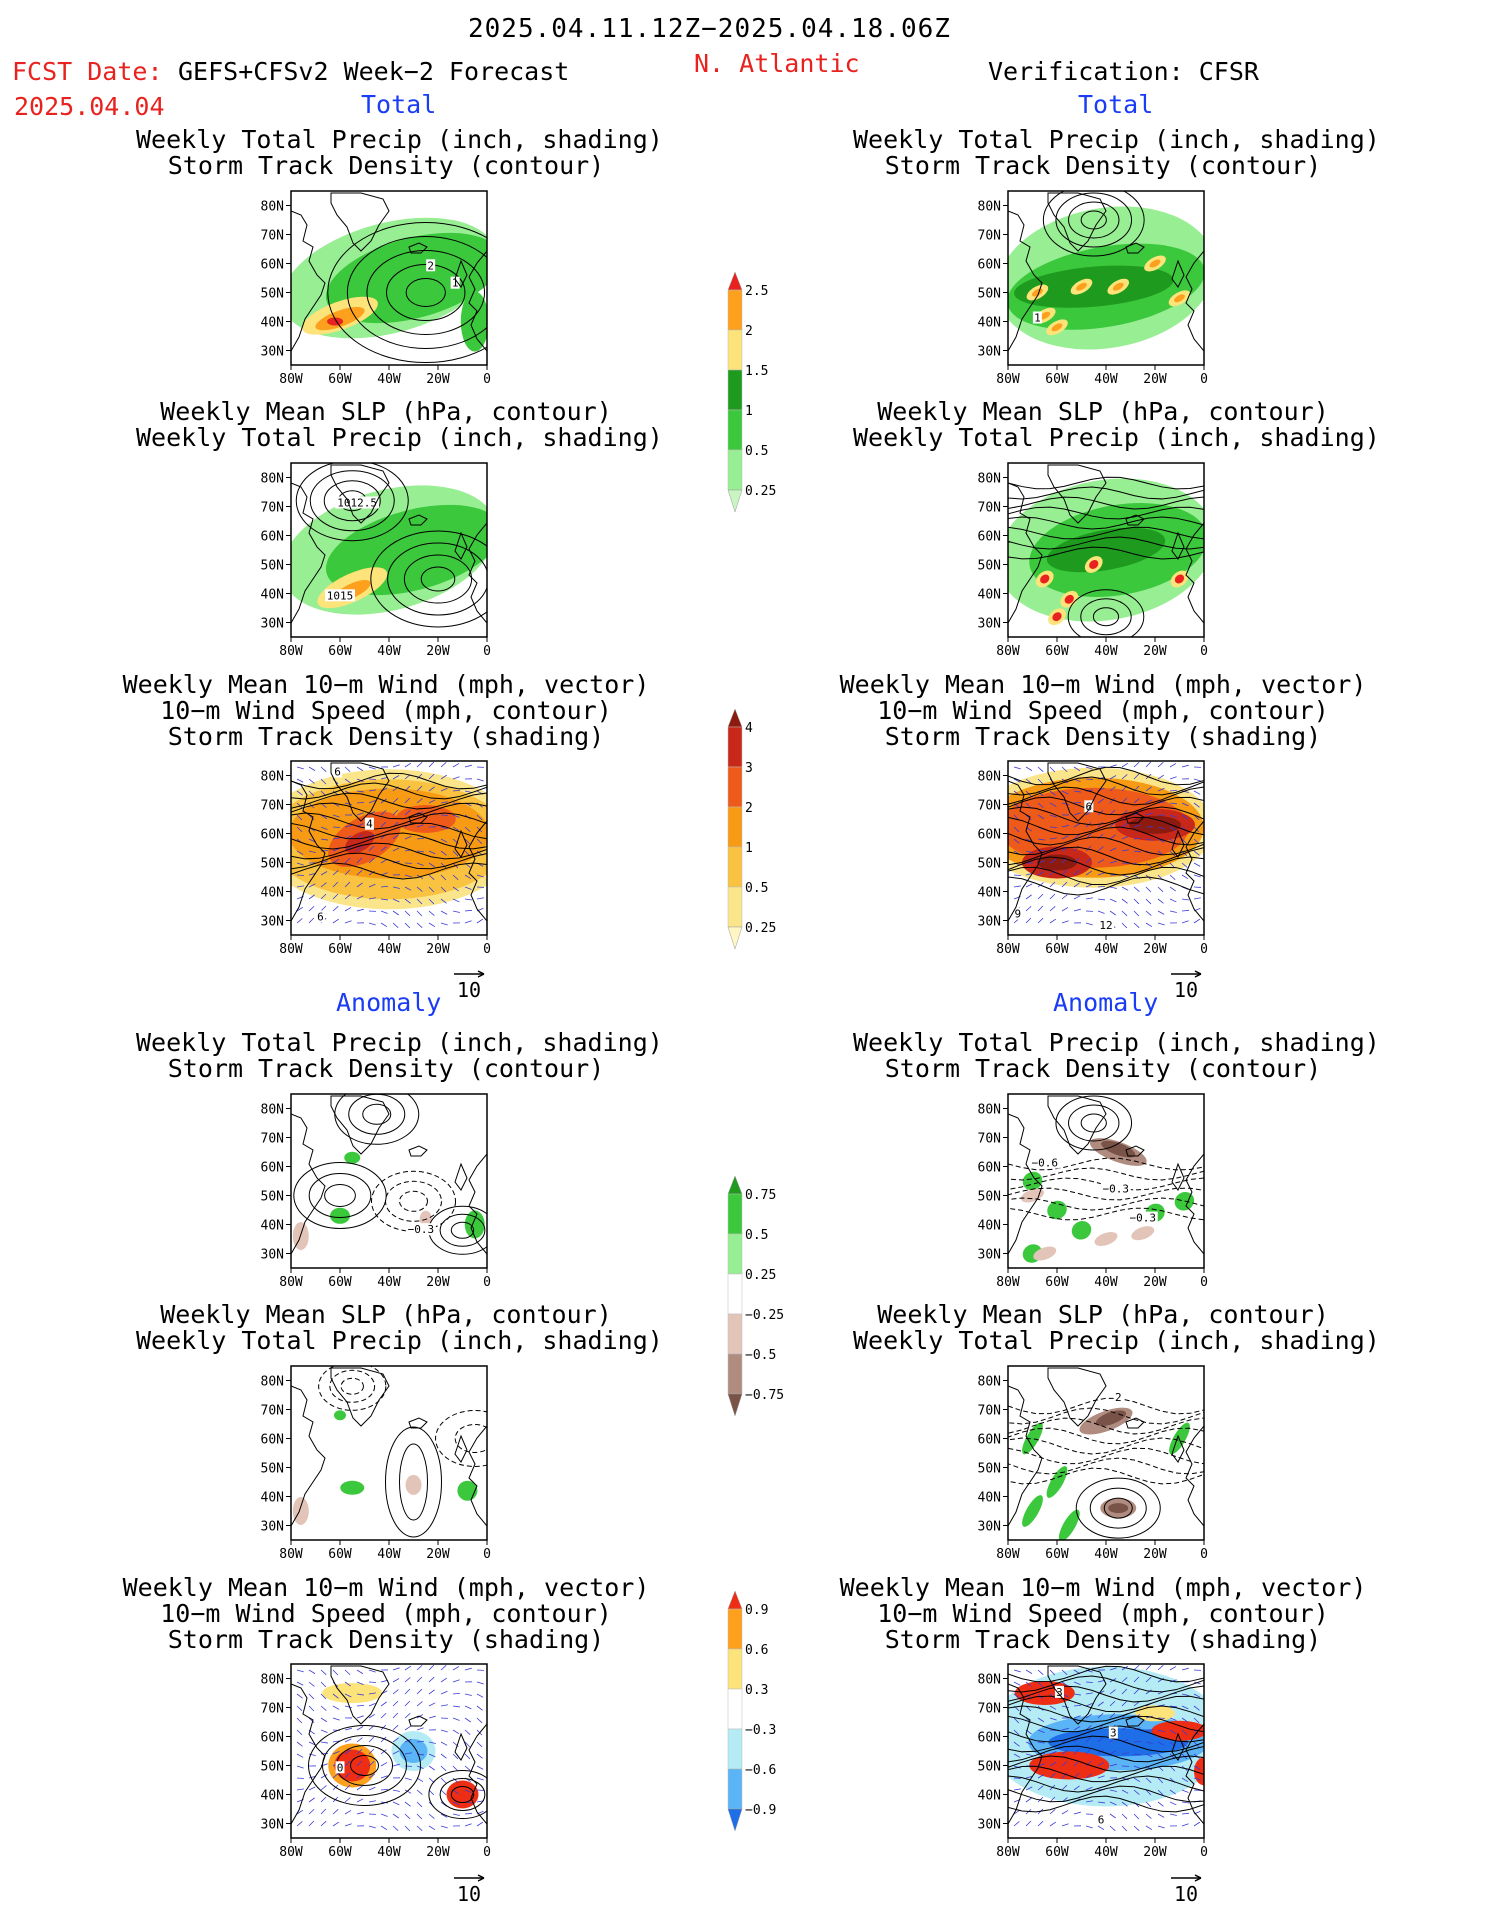 Image resolution: width=1487 pixels, height=1929 pixels. Describe the element at coordinates (340, 1767) in the screenshot. I see `contour-label: 0` at that location.